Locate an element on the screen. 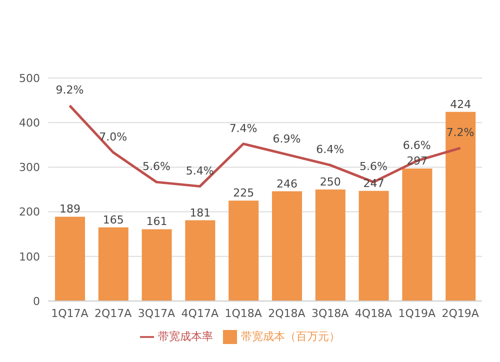 The image size is (500, 362). y-tick-label: 400 is located at coordinates (29, 123).